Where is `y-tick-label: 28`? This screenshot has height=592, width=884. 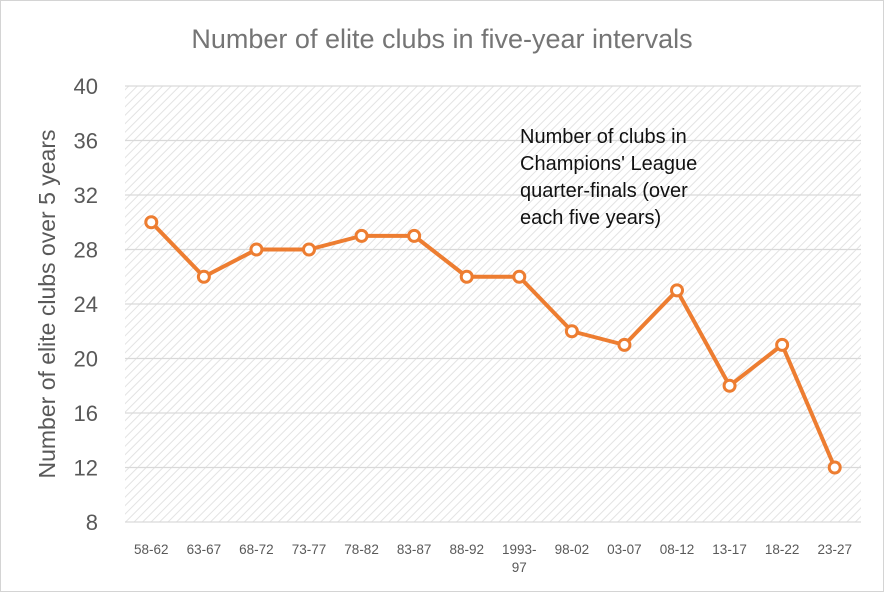
y-tick-label: 28 is located at coordinates (86, 250).